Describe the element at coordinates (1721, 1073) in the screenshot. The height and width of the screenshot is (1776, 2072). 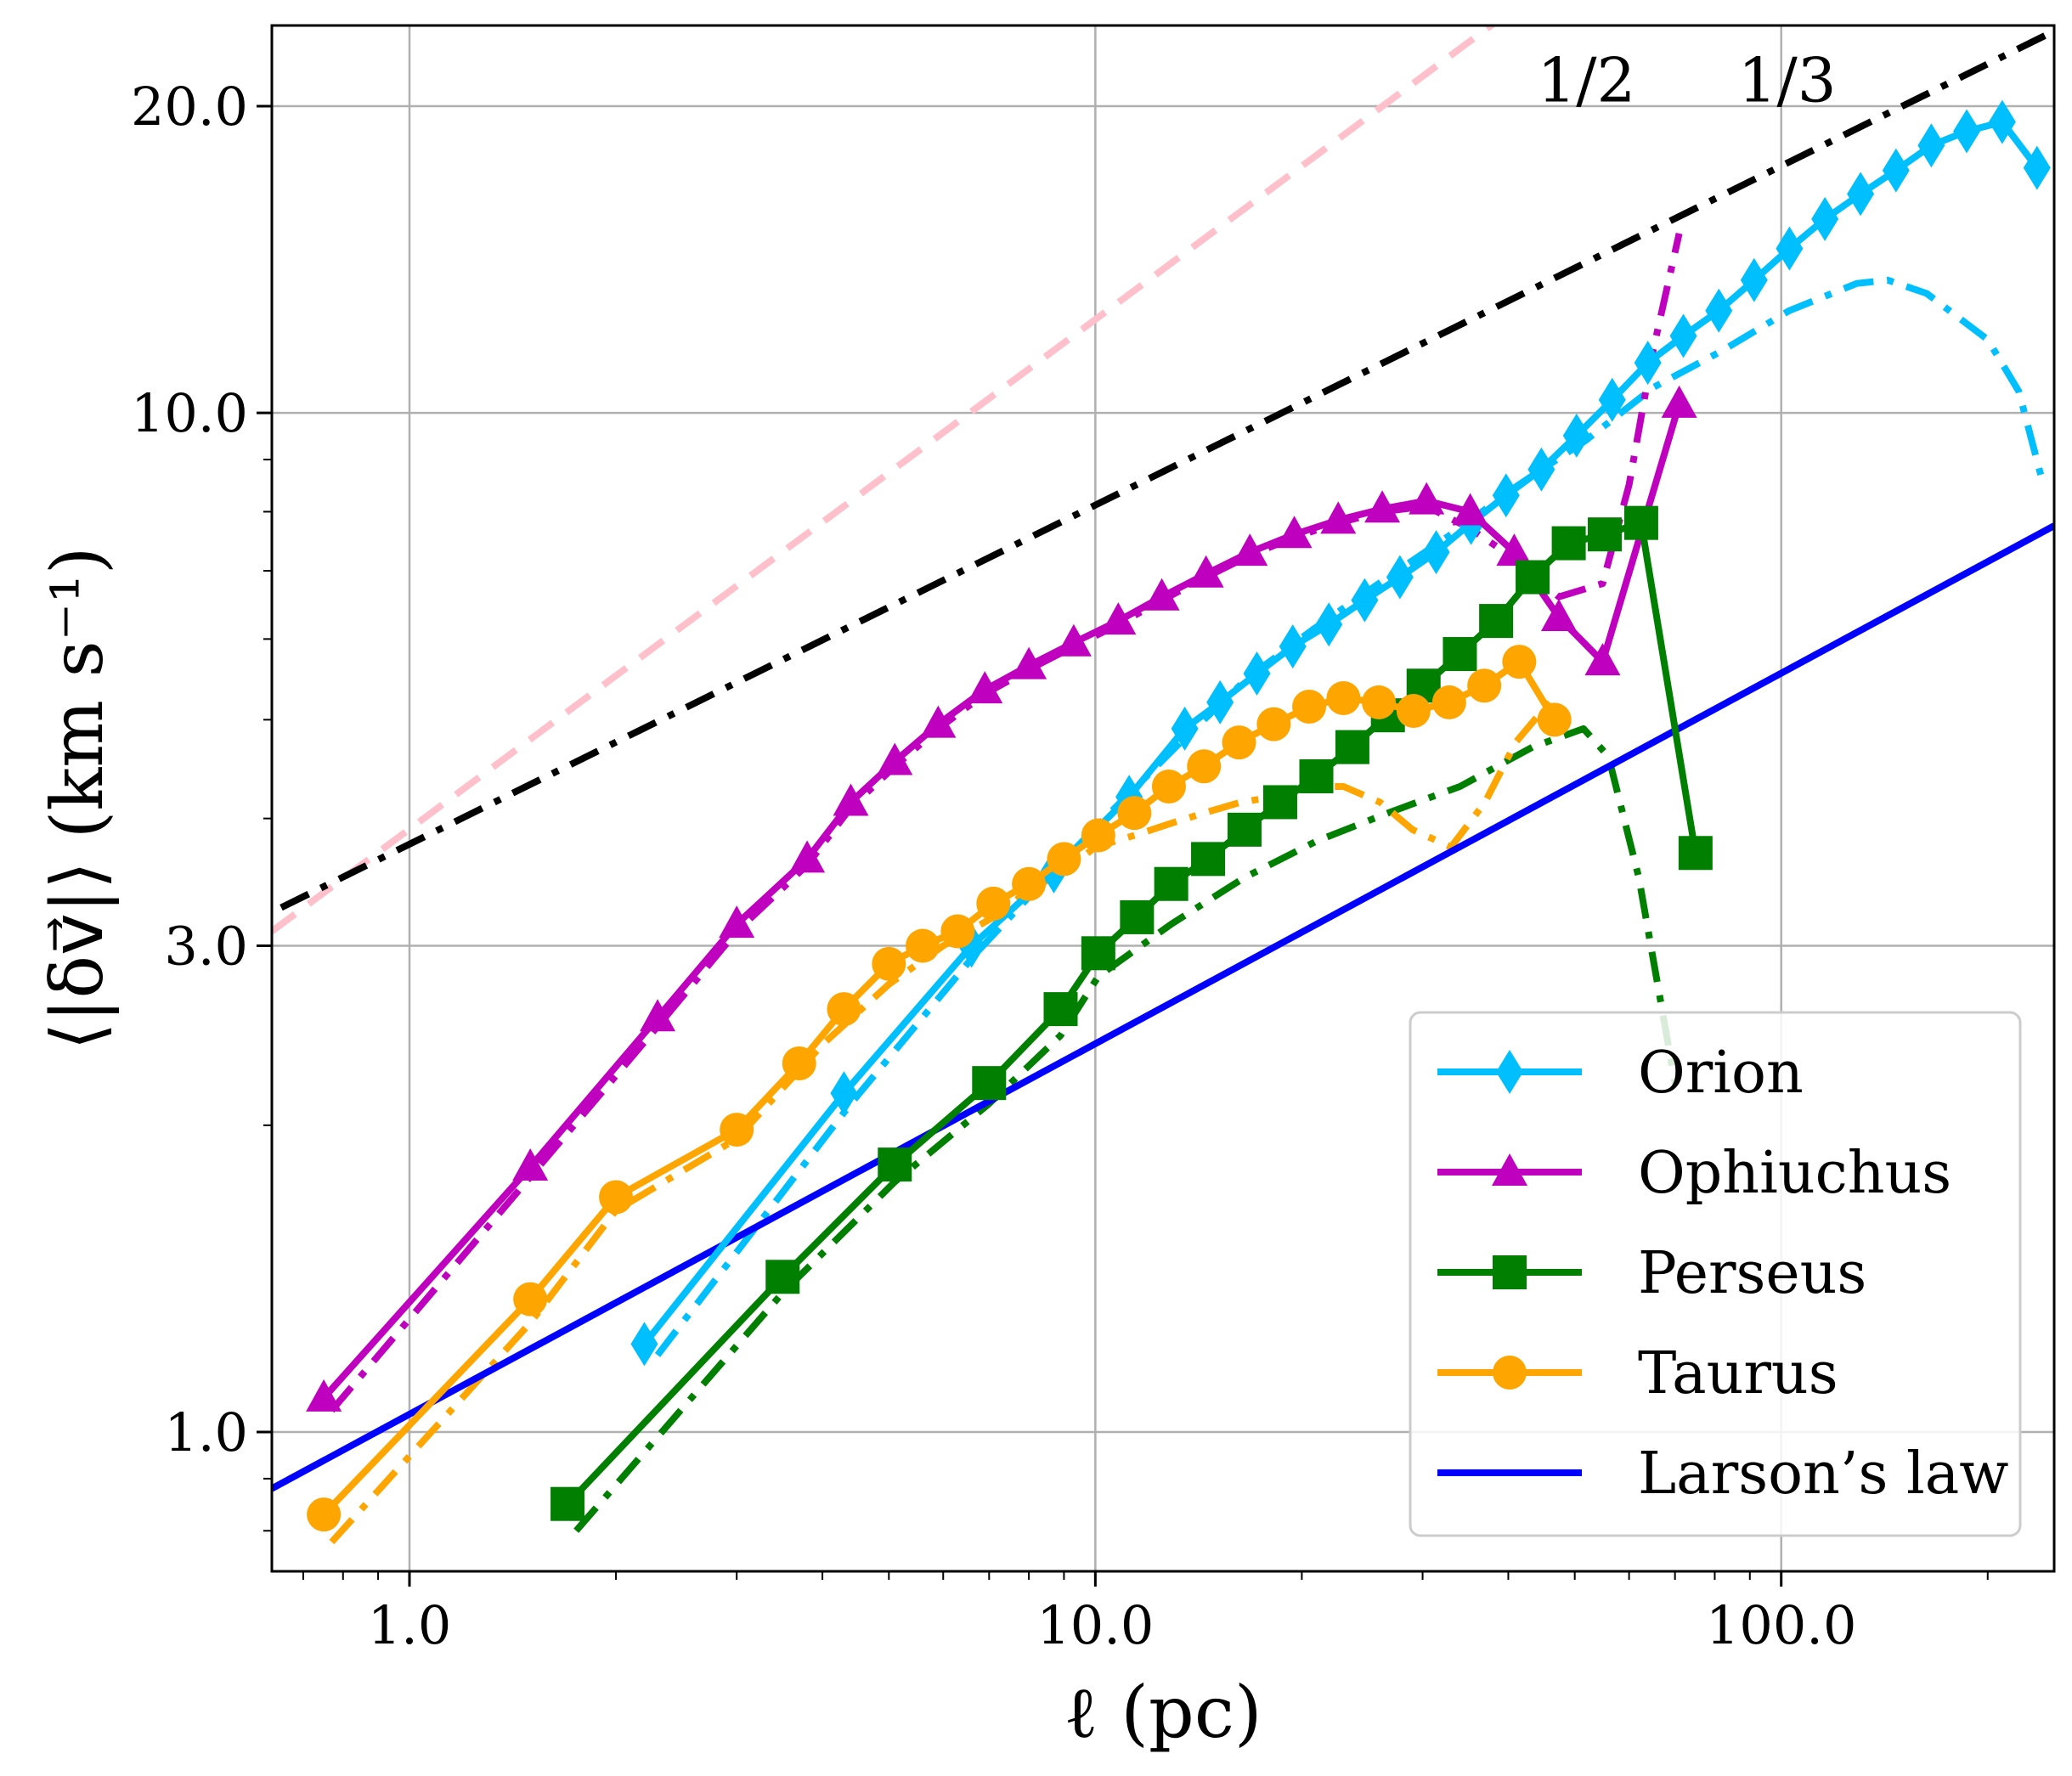
I see `legend-label-orion: Orion` at that location.